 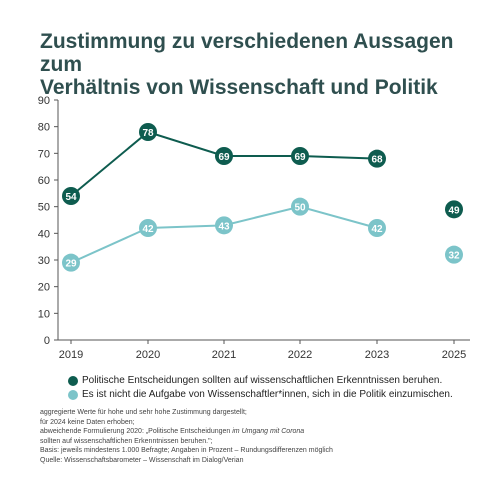 What do you see at coordinates (44, 128) in the screenshot?
I see `y-tick-label: 80` at bounding box center [44, 128].